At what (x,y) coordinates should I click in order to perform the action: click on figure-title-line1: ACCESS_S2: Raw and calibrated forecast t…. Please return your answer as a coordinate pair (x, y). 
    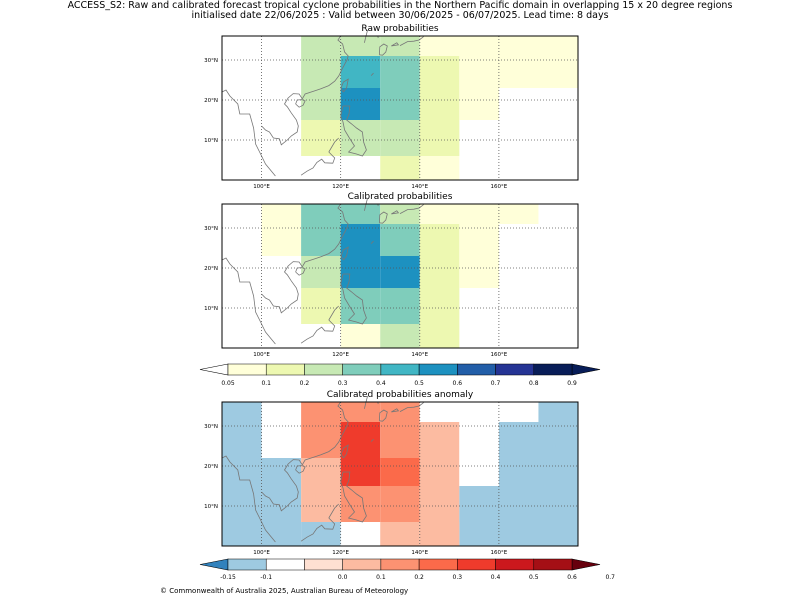
    Looking at the image, I should click on (400, 5).